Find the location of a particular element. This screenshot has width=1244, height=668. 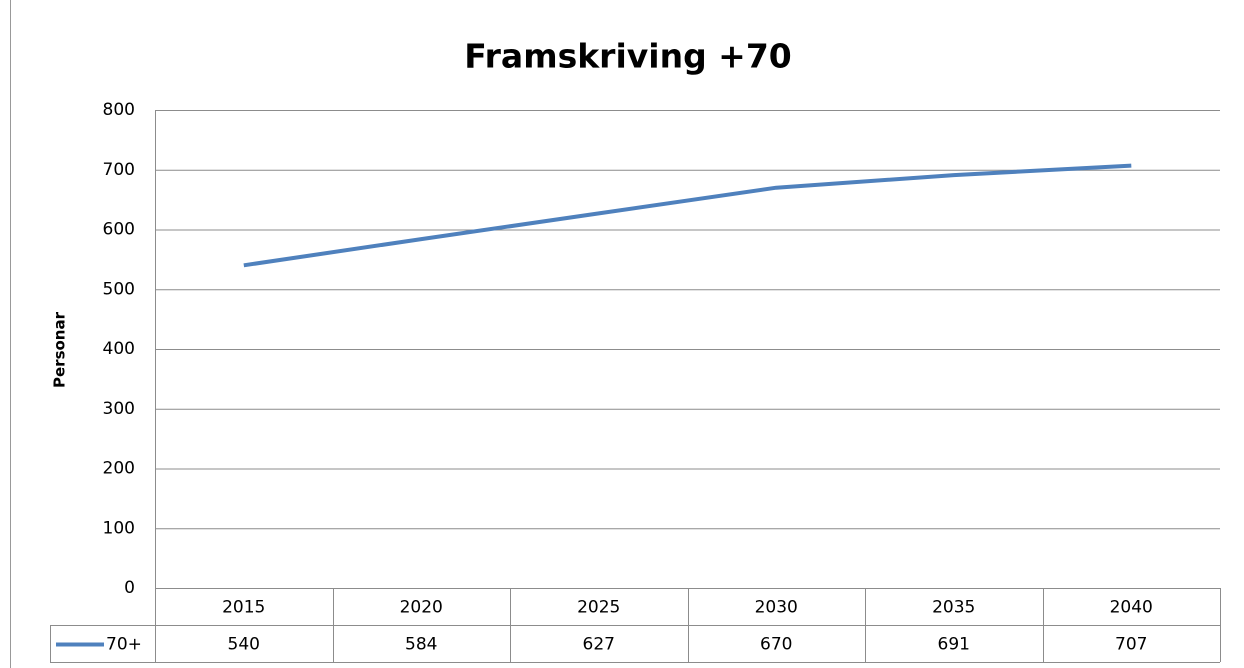

data-line is located at coordinates (687, 215).